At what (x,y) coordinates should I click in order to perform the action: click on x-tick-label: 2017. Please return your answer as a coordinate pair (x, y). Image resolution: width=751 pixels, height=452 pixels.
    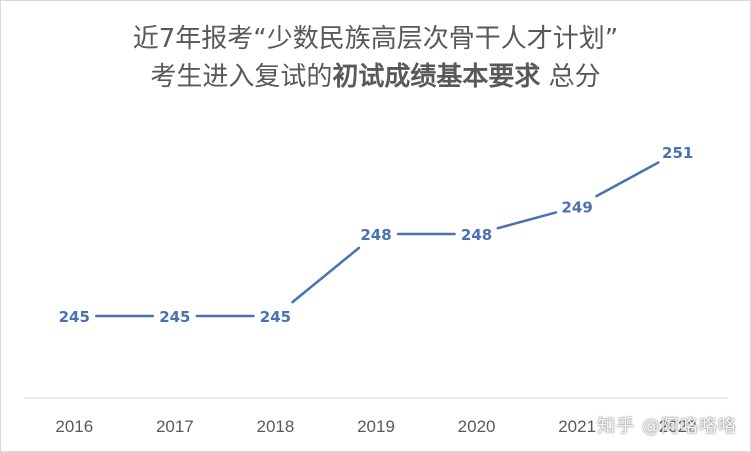
    Looking at the image, I should click on (175, 426).